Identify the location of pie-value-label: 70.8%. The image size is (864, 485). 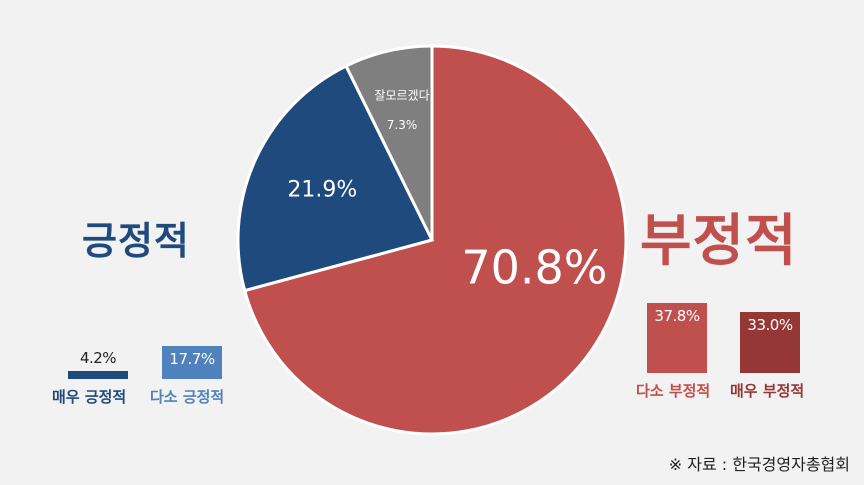
(534, 267).